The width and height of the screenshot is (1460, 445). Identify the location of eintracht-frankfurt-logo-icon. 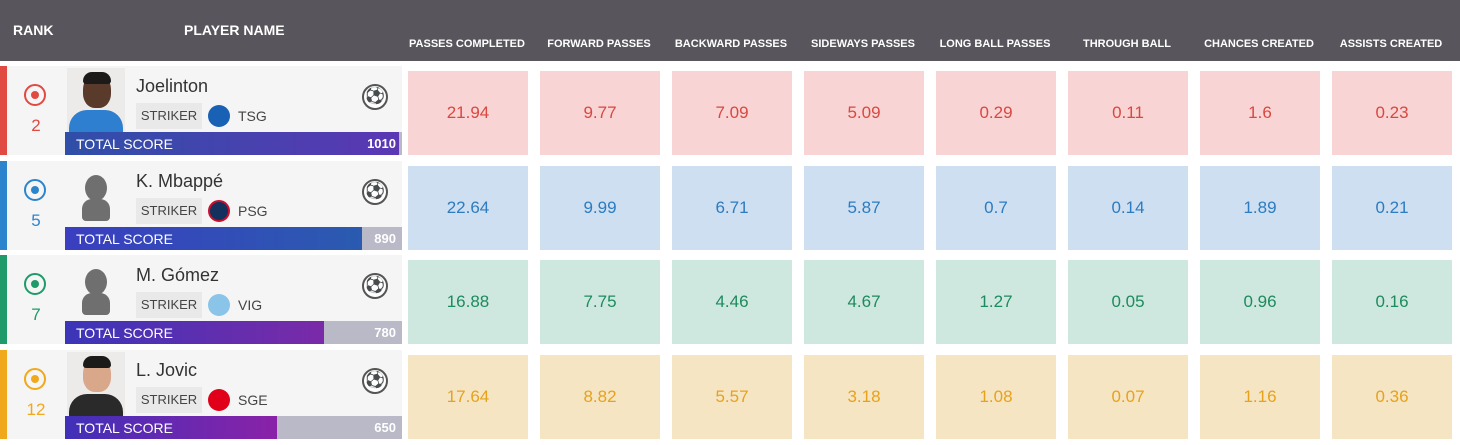
(219, 400).